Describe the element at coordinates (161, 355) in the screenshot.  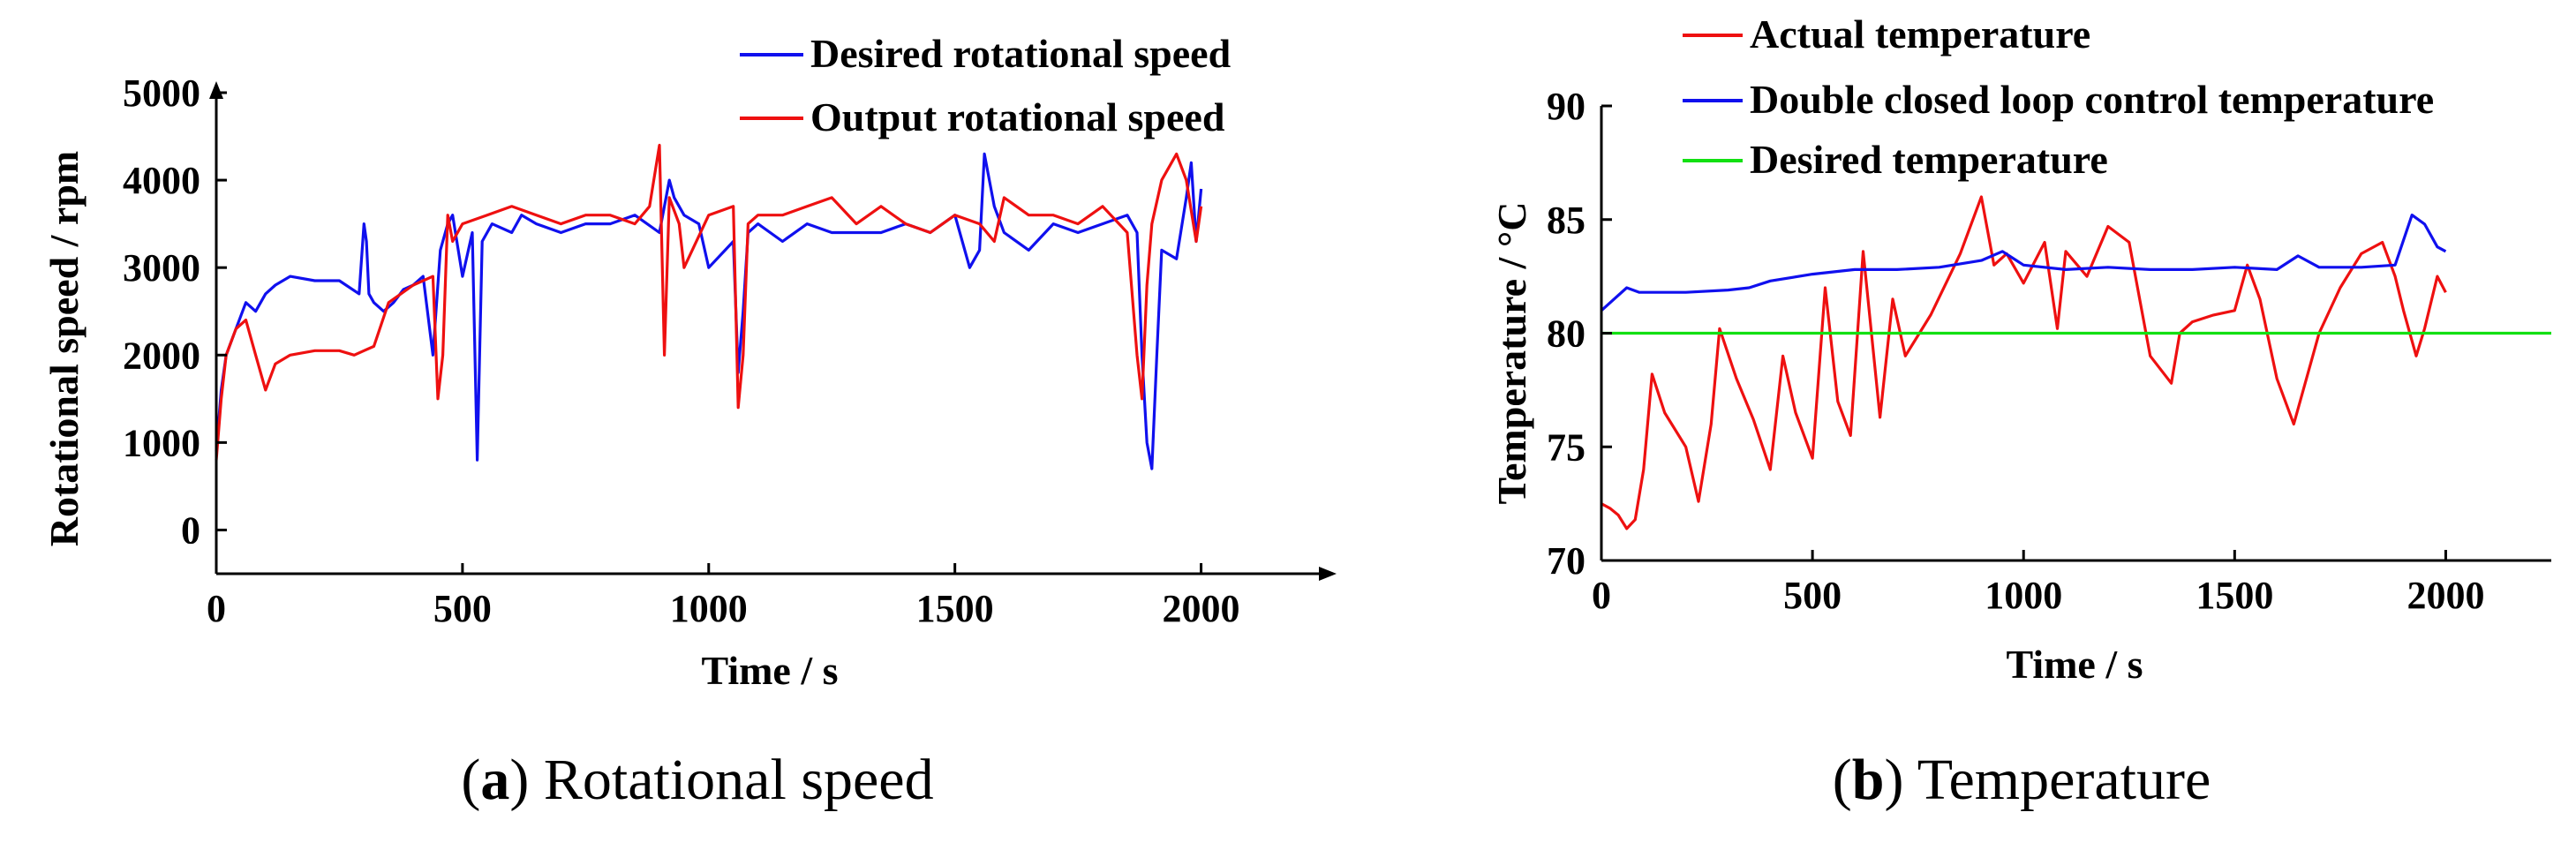
I see `y-tick-label: 2000` at that location.